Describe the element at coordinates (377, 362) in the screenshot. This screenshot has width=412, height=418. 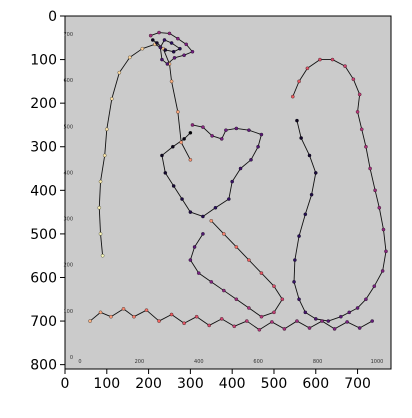
I see `inner-x-tick-label: 1000` at that location.